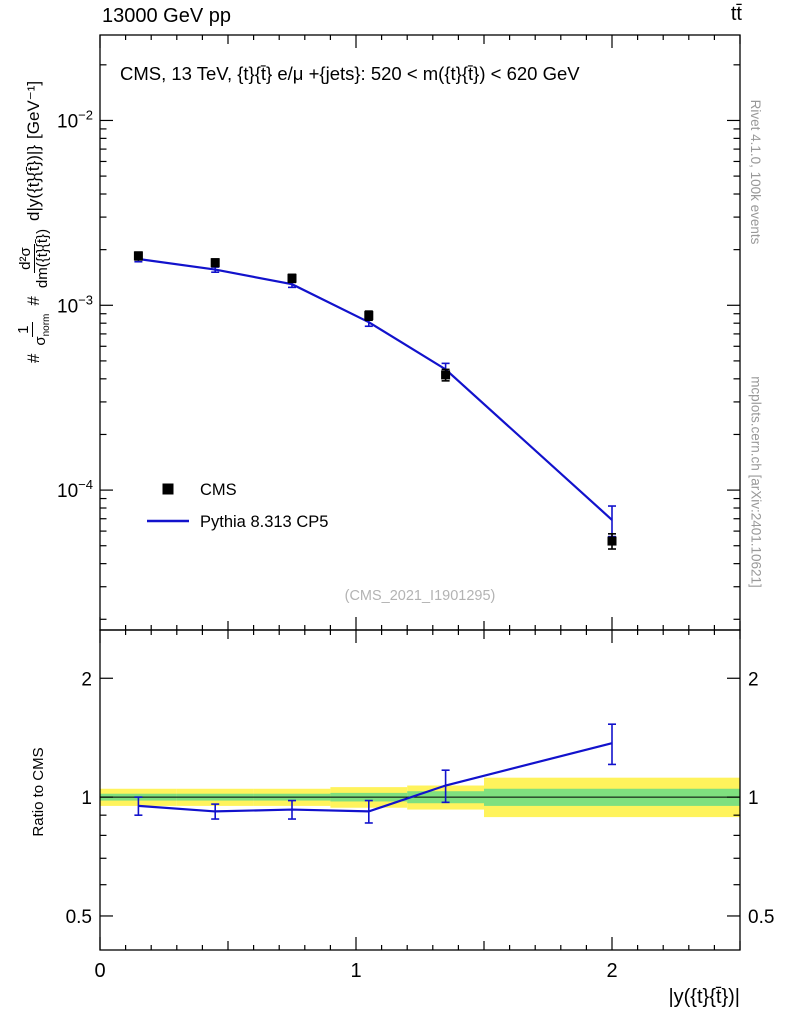  Describe the element at coordinates (375, 777) in the screenshot. I see `ratio-line` at that location.